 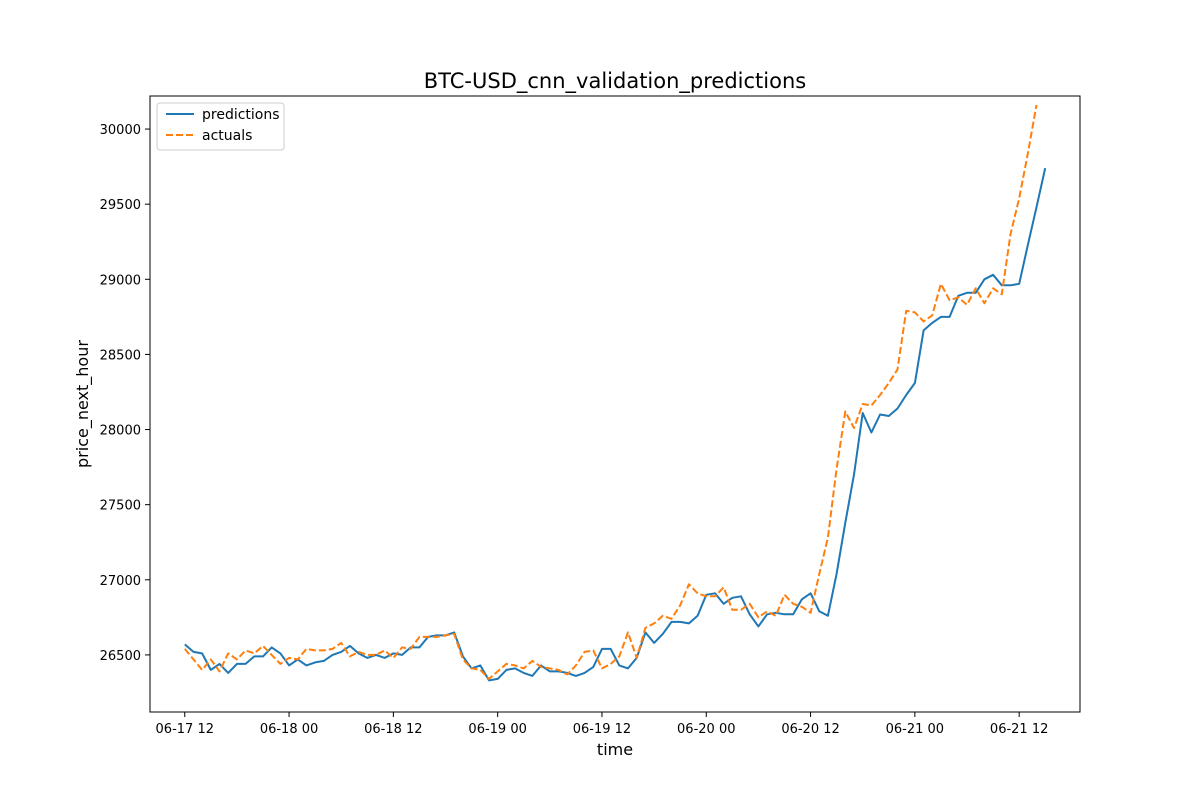 What do you see at coordinates (915, 729) in the screenshot?
I see `x-tick-label: 06-21 00` at bounding box center [915, 729].